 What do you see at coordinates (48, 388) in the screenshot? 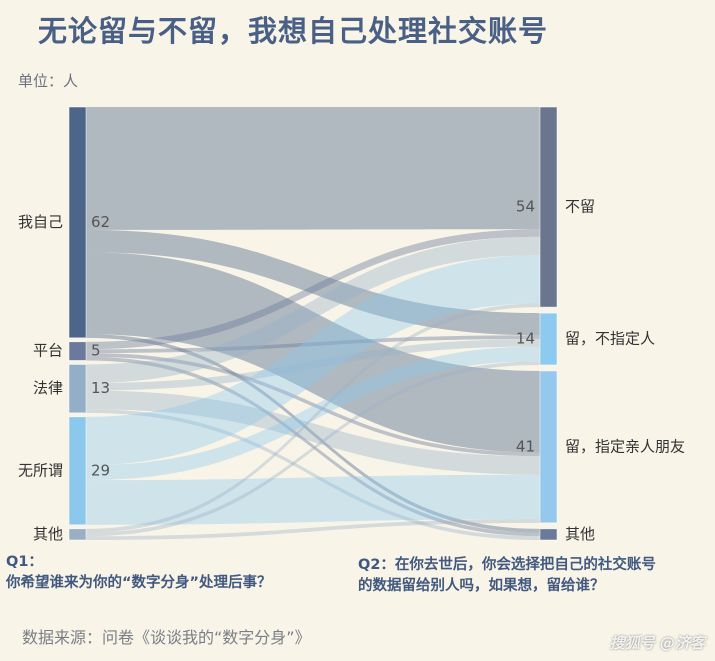
I see `left-node-label-3: 法律` at bounding box center [48, 388].